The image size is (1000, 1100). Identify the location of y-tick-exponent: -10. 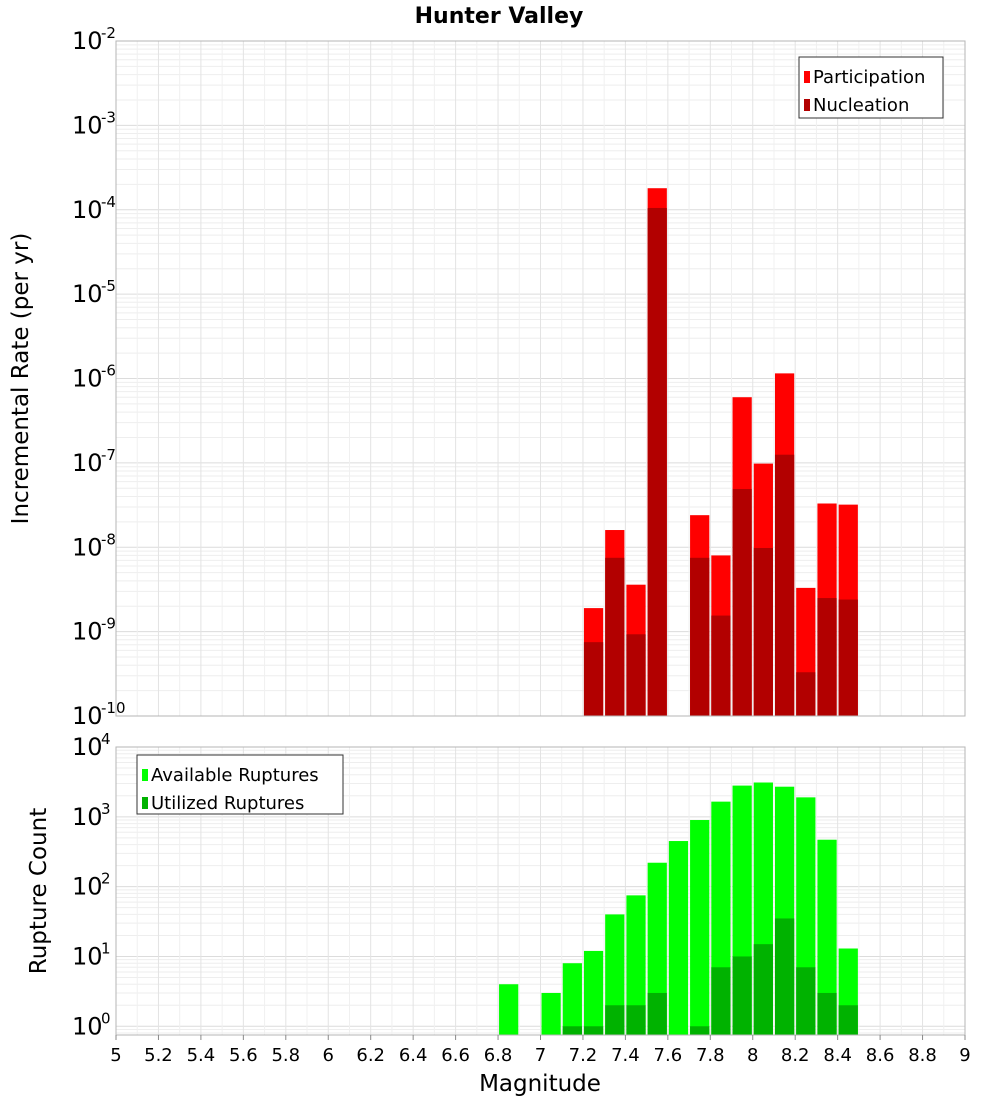
(113, 708).